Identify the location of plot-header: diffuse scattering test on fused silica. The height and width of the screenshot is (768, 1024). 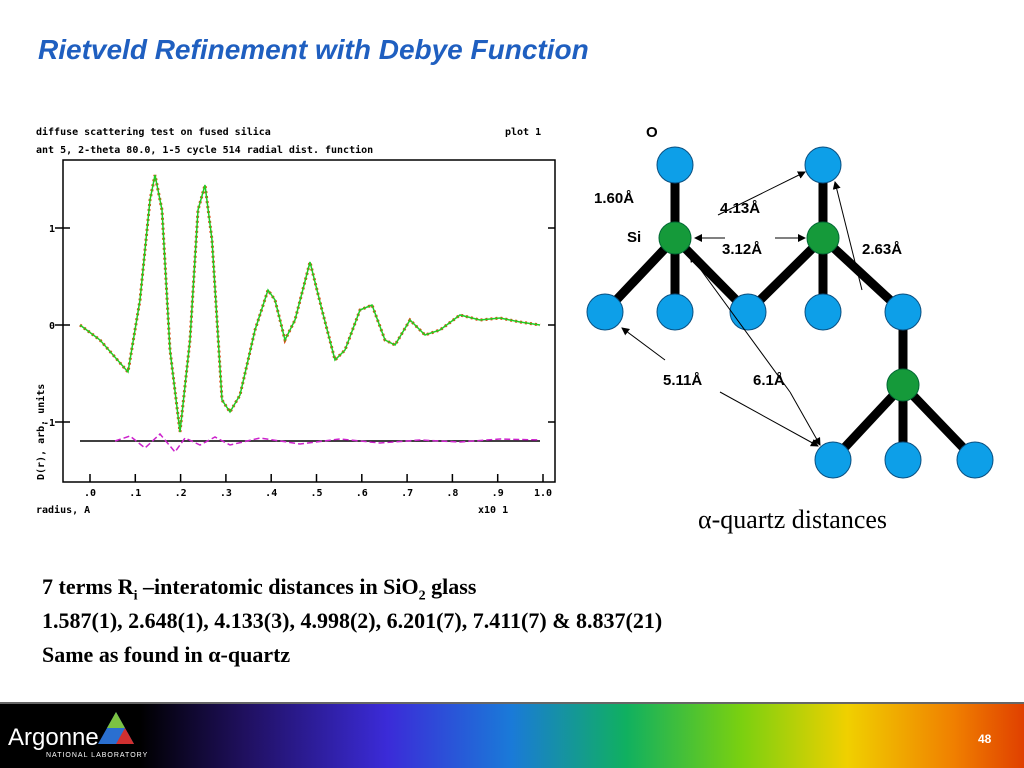
(153, 132).